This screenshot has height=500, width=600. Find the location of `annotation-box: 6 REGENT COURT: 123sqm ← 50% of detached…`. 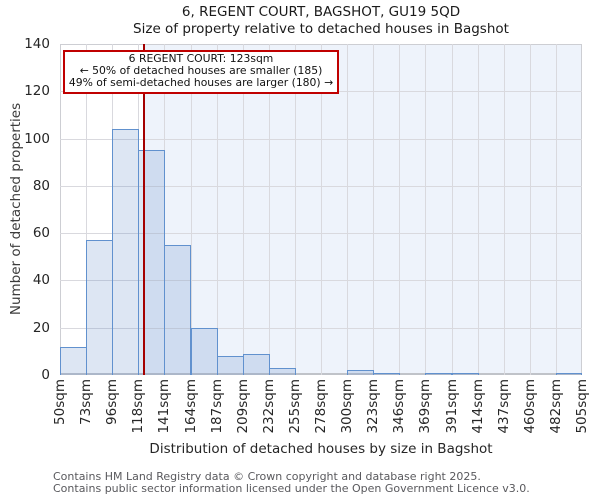

annotation-box: 6 REGENT COURT: 123sqm ← 50% of detached… is located at coordinates (201, 72).